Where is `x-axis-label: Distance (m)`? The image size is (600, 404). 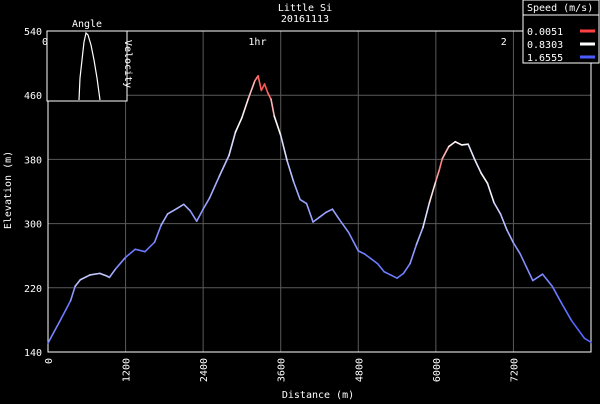 x-axis-label: Distance (m) is located at coordinates (318, 395).